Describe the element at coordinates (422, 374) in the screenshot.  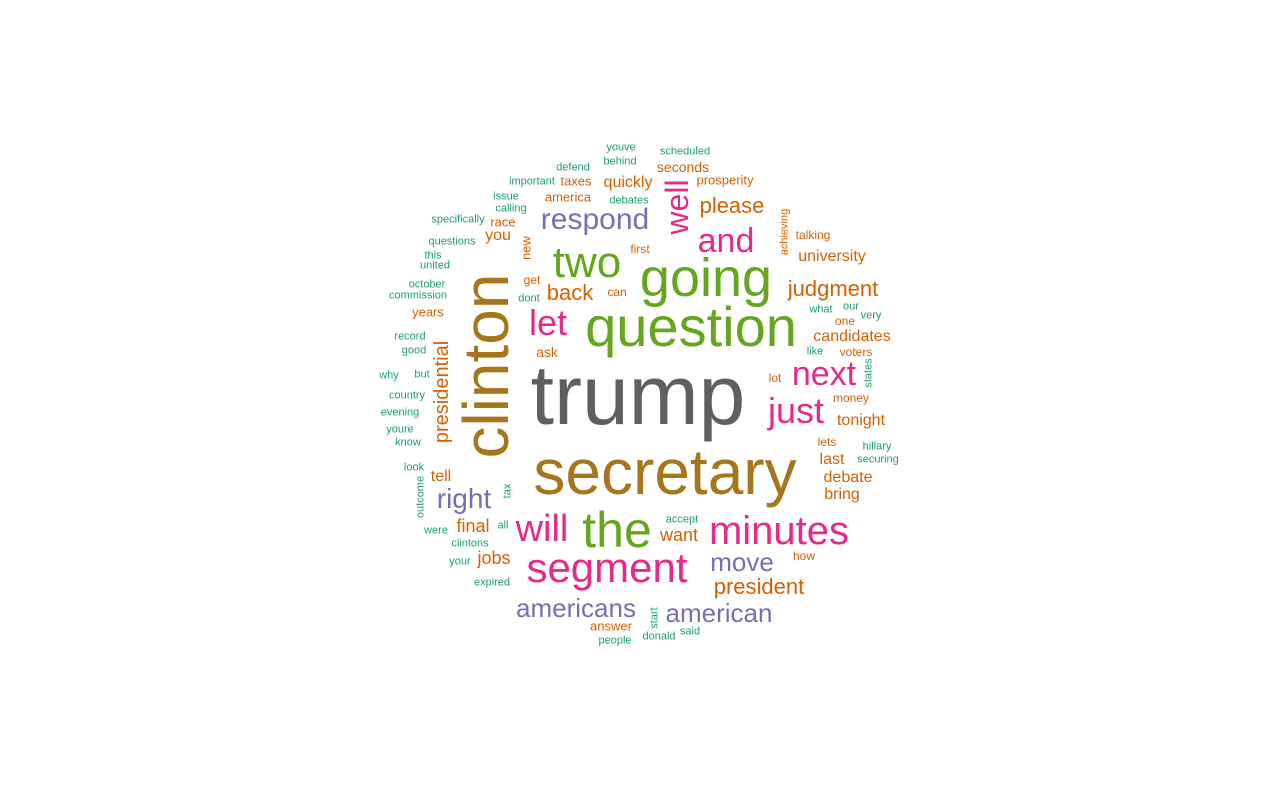
I see `word-but: but` at that location.